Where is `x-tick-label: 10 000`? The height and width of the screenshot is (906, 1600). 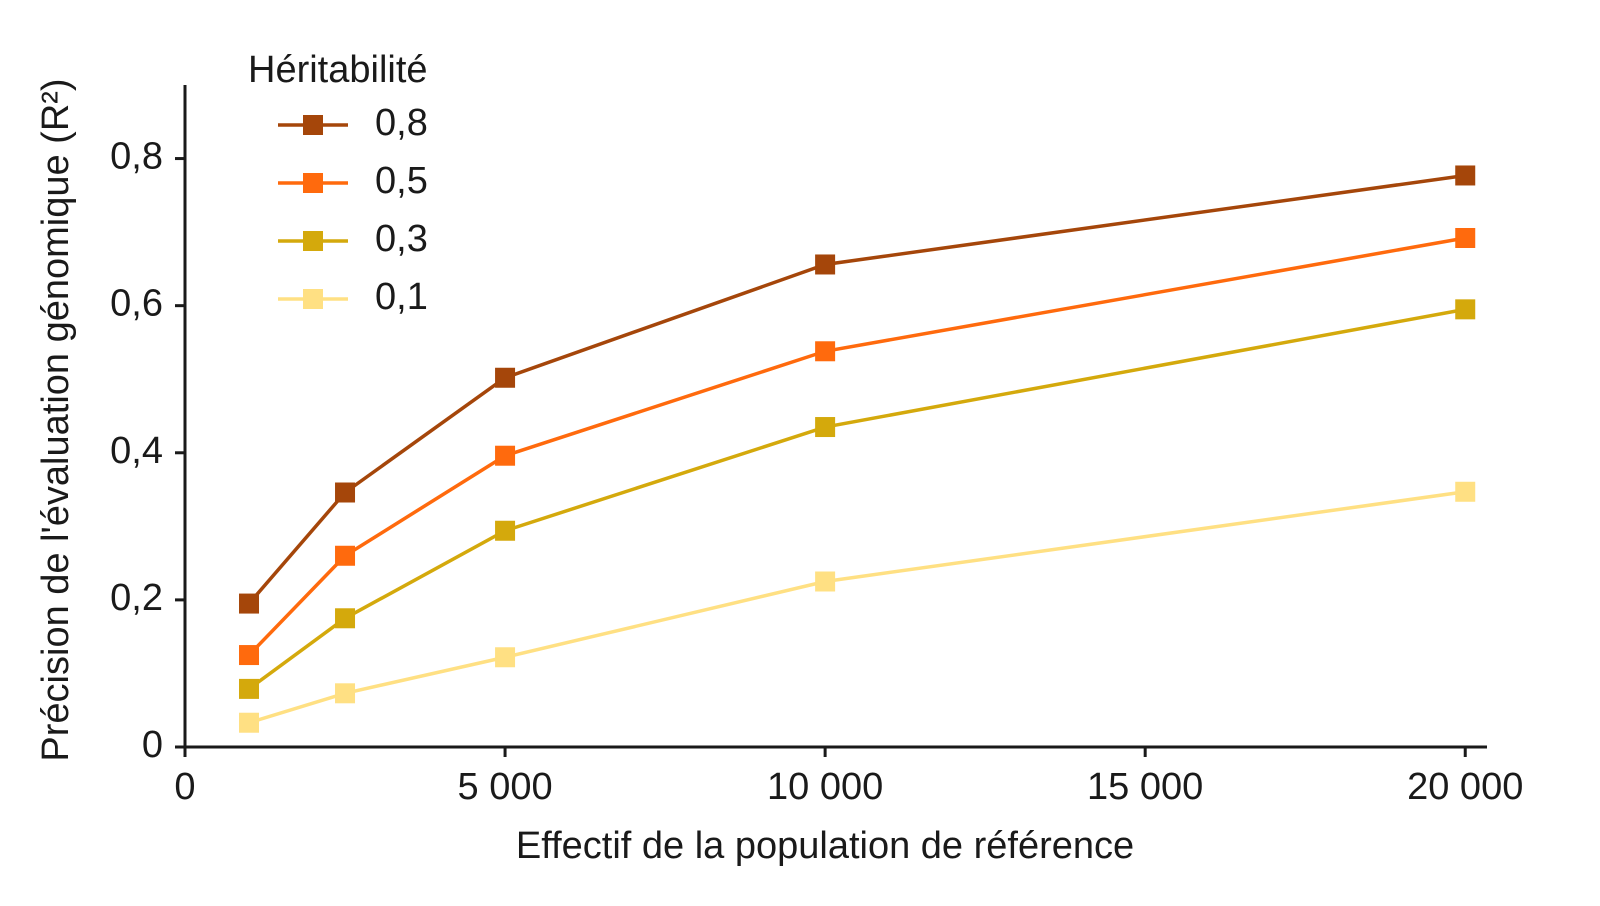
x-tick-label: 10 000 is located at coordinates (825, 787).